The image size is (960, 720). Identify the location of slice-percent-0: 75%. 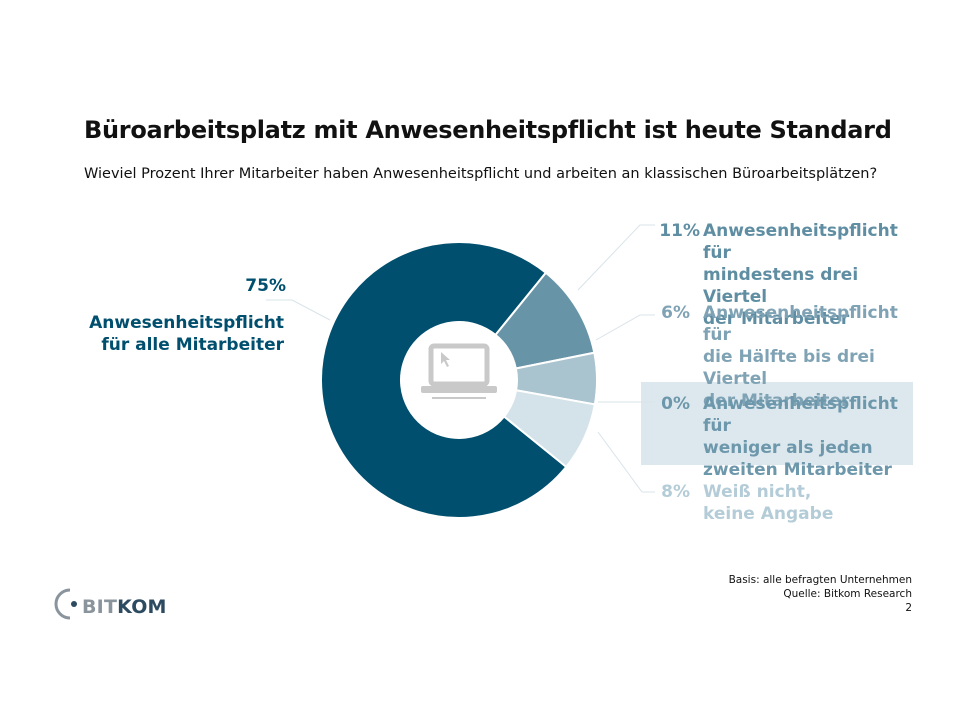
(265, 286).